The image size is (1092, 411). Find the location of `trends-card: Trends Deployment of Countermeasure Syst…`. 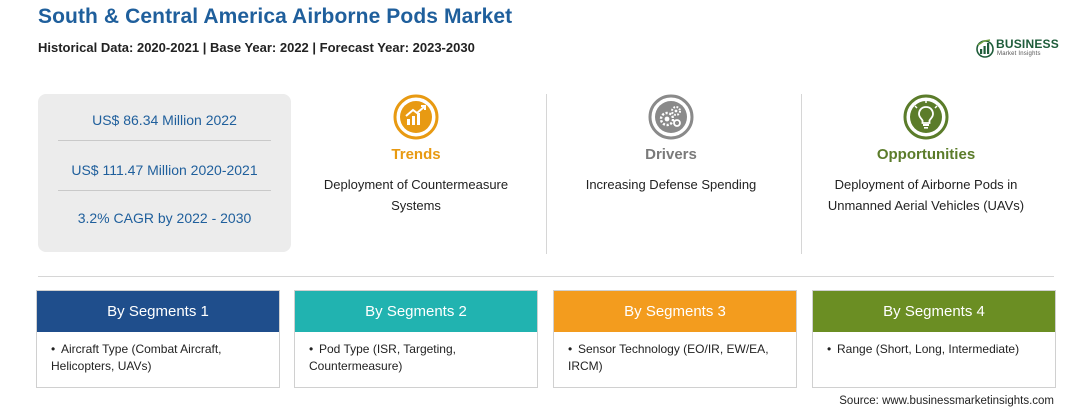

trends-card: Trends Deployment of Countermeasure Syst… is located at coordinates (416, 155).